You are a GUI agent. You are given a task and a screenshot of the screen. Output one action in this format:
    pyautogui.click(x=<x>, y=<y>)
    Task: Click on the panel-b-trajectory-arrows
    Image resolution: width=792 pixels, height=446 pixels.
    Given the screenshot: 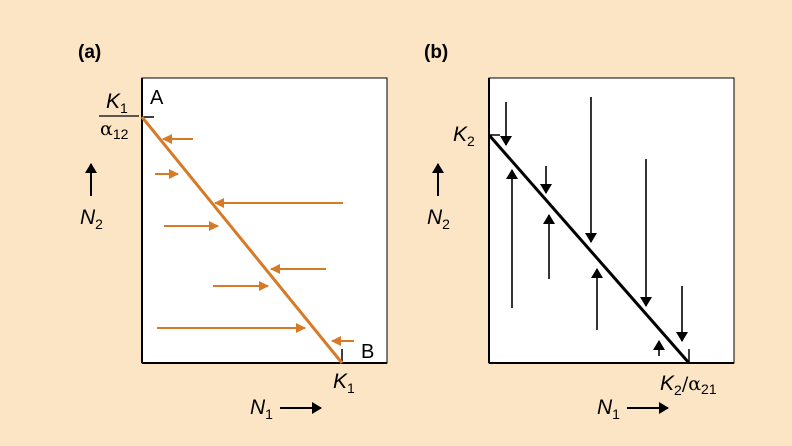 What is the action you would take?
    pyautogui.click(x=594, y=226)
    